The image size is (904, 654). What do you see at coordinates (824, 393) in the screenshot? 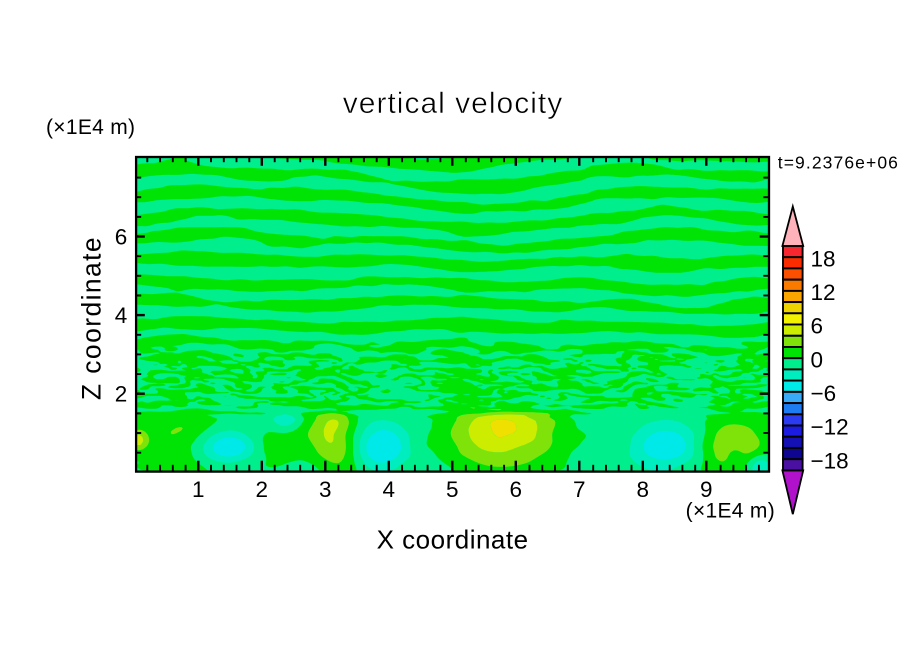
I see `svg-text: −6` at bounding box center [824, 393].